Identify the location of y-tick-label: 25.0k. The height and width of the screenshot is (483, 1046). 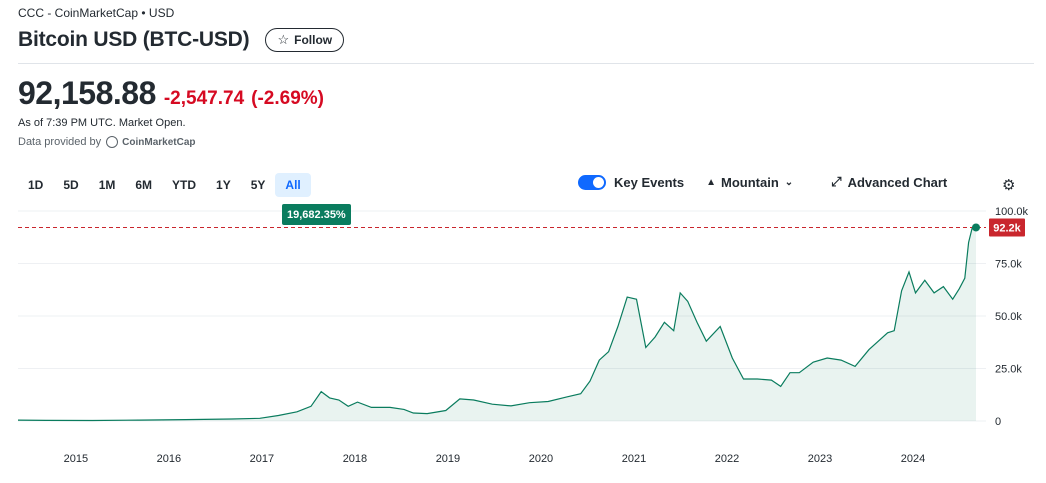
(1008, 370).